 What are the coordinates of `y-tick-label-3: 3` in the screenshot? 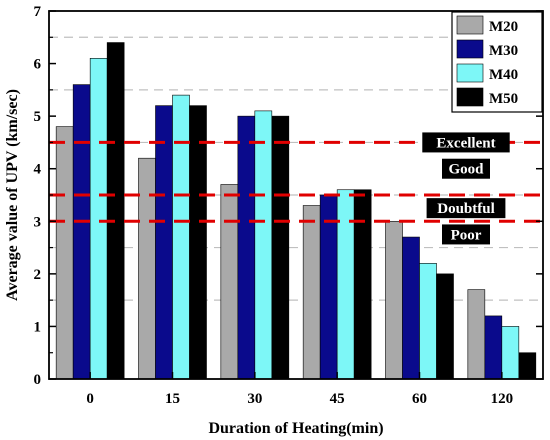 It's located at (38, 222).